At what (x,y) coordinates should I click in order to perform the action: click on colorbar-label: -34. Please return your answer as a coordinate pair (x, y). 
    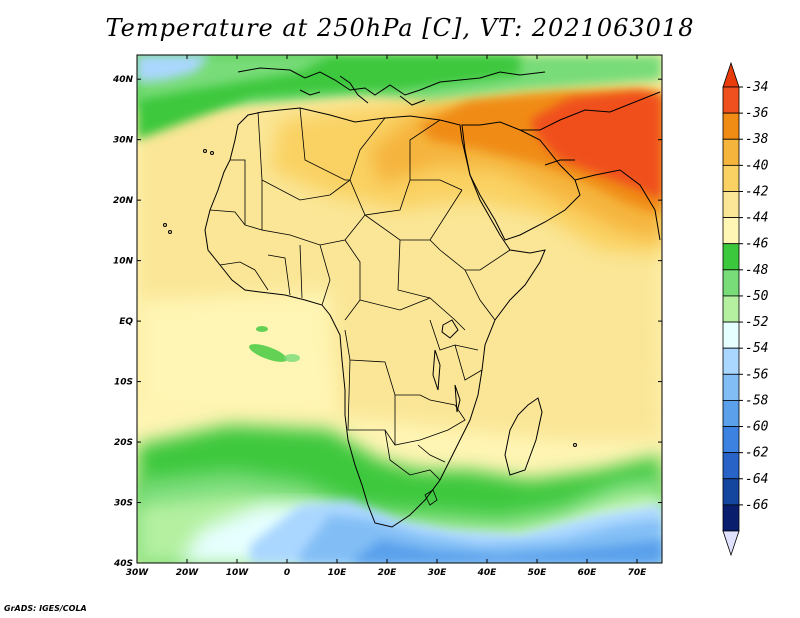
    Looking at the image, I should click on (756, 87).